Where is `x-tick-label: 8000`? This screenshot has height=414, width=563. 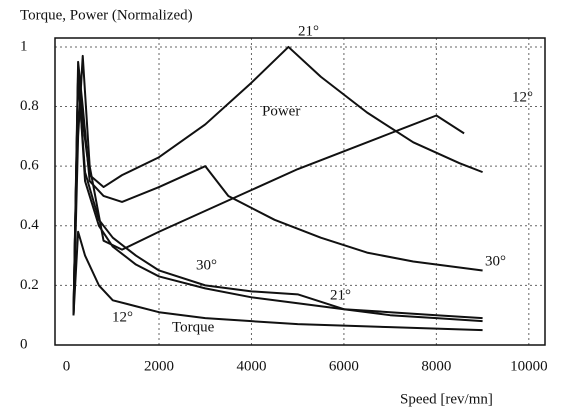 x-tick-label: 8000 is located at coordinates (436, 366).